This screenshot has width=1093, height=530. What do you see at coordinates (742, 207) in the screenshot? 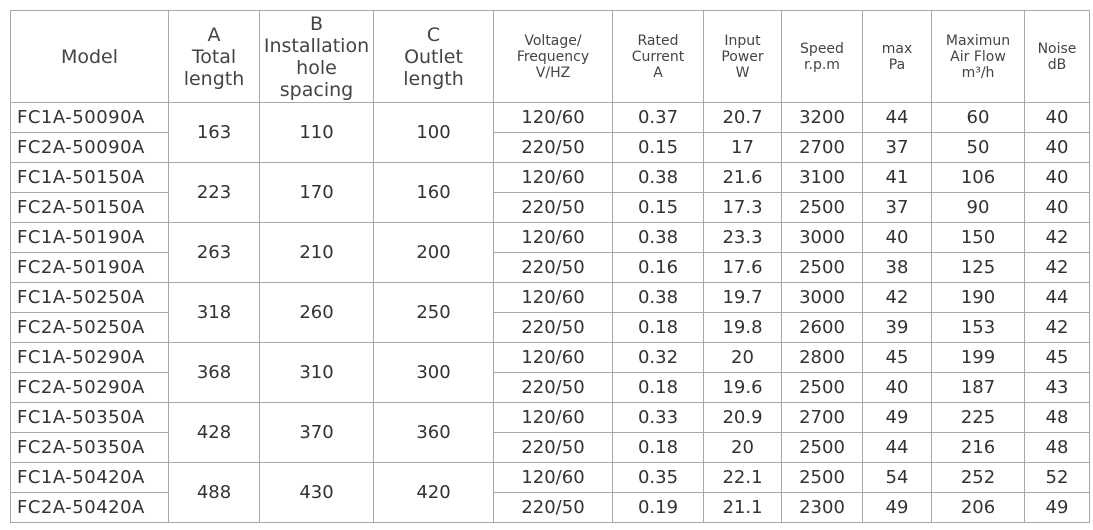
I see `value-cell: 17.3` at bounding box center [742, 207].